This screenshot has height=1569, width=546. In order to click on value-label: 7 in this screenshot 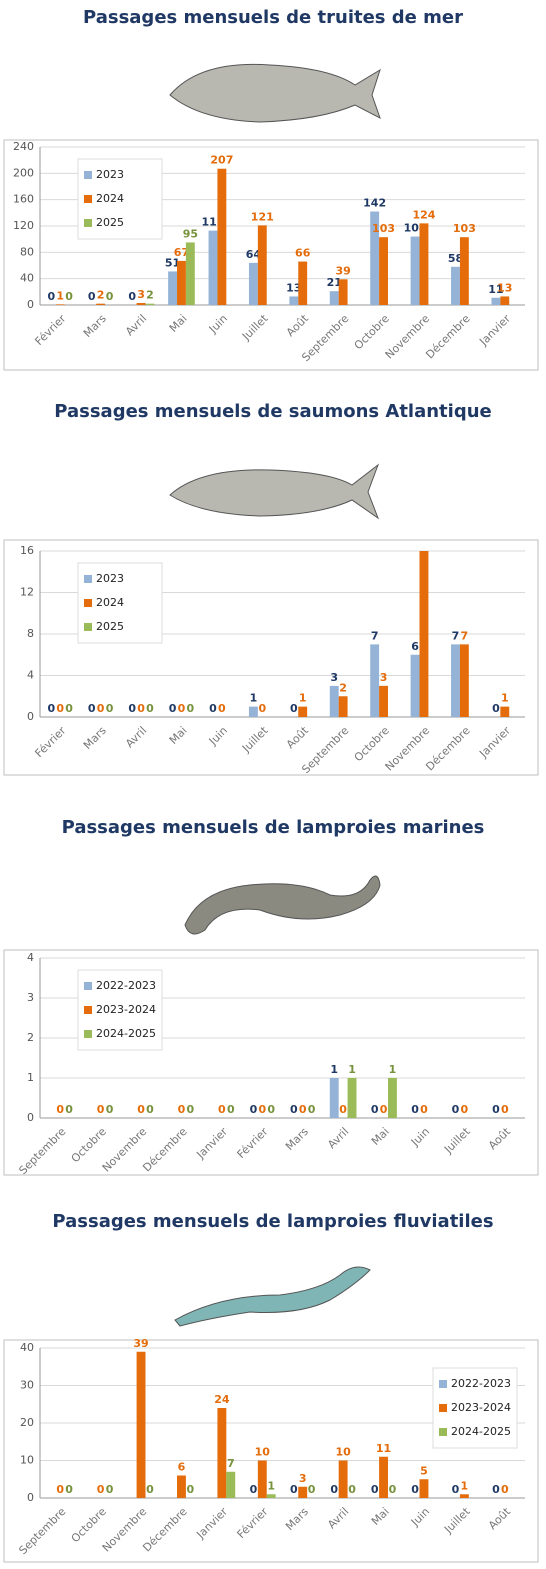, I will do `click(231, 1463)`.